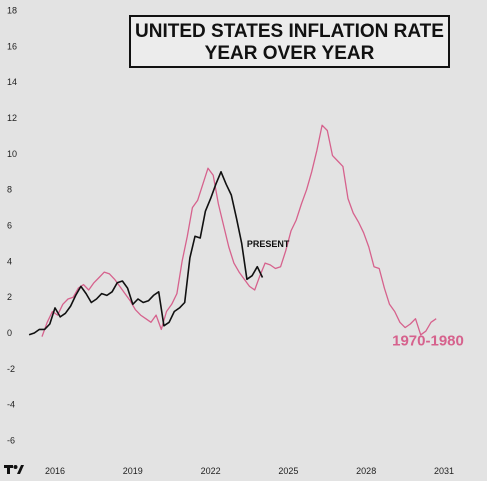 This screenshot has width=487, height=481. Describe the element at coordinates (249, 471) in the screenshot. I see `x-axis-ticks: 2016 2019 2022 2025 2028 2031` at that location.